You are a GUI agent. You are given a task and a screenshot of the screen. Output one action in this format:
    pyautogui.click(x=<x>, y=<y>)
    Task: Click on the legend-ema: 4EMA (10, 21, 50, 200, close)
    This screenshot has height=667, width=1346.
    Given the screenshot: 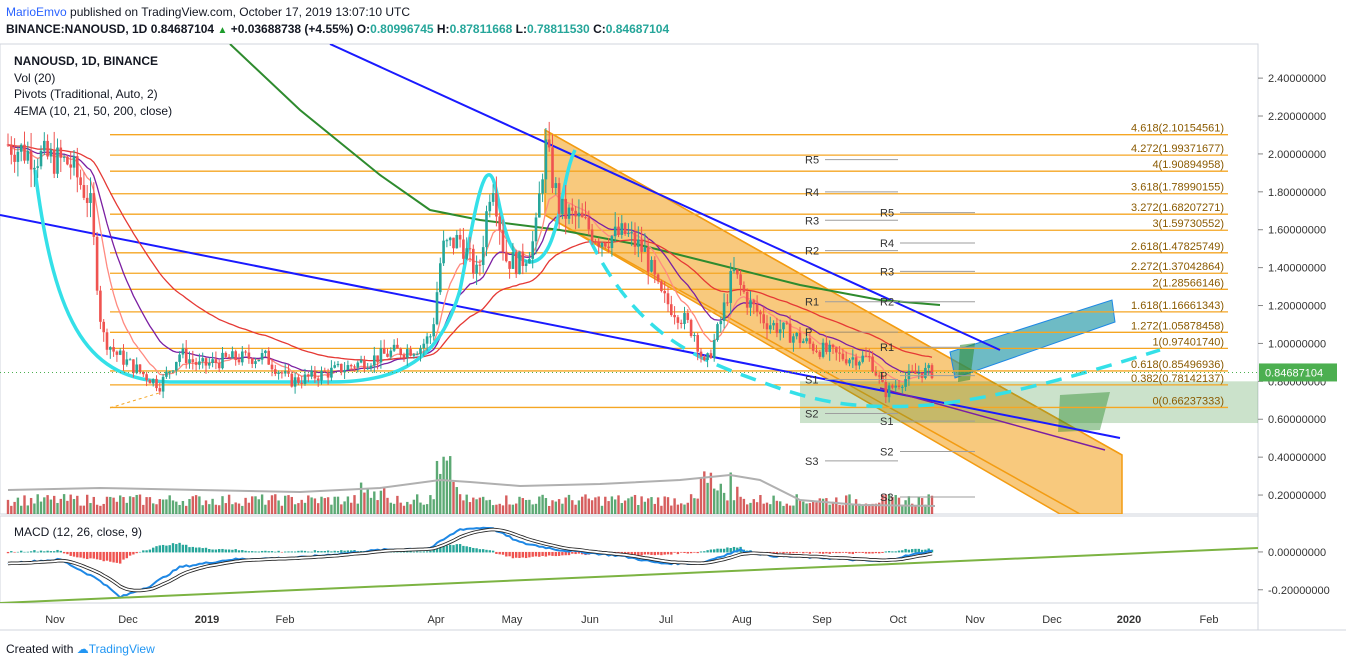 What is the action you would take?
    pyautogui.click(x=93, y=111)
    